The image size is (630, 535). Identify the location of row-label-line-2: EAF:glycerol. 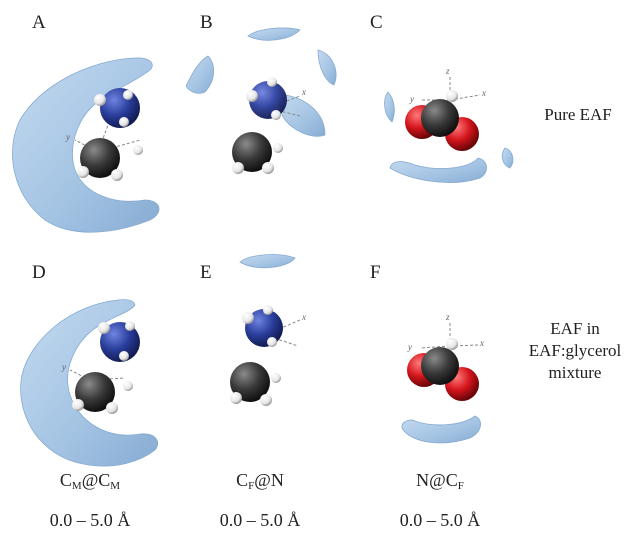
(575, 350).